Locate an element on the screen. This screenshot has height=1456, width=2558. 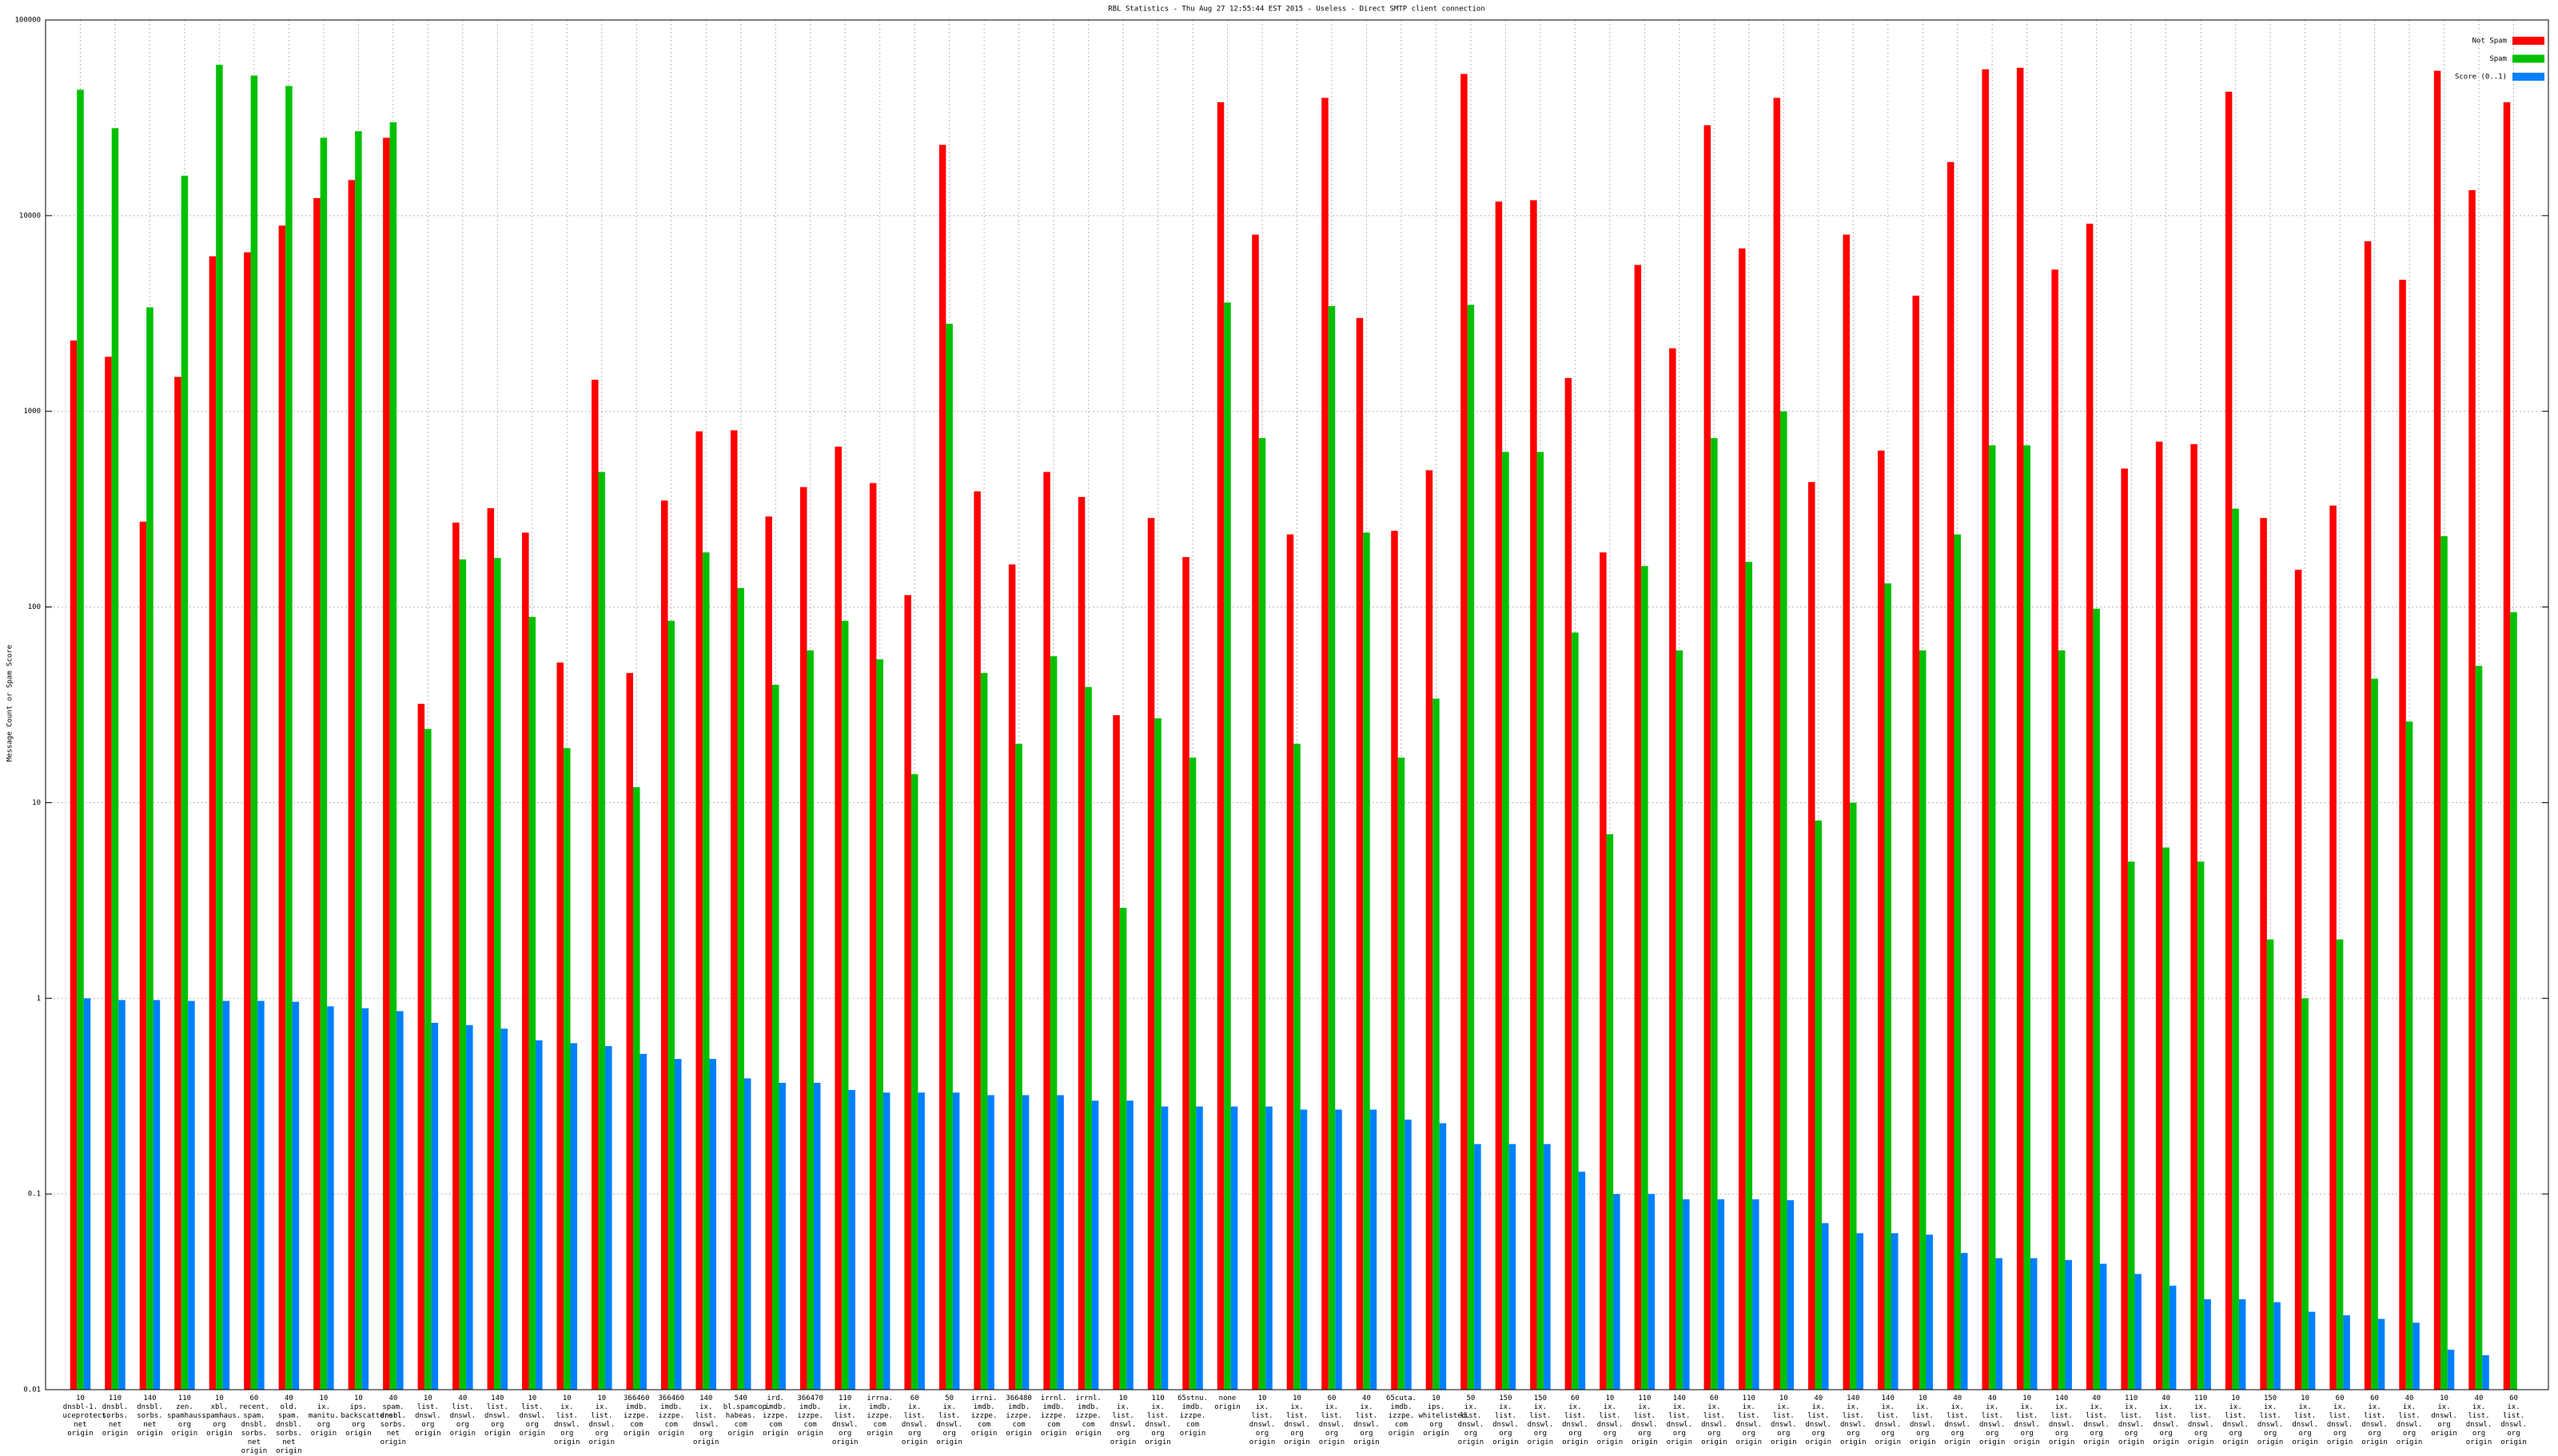
x-tick-label: 10 list. dnswl. org origin is located at coordinates (428, 1416).